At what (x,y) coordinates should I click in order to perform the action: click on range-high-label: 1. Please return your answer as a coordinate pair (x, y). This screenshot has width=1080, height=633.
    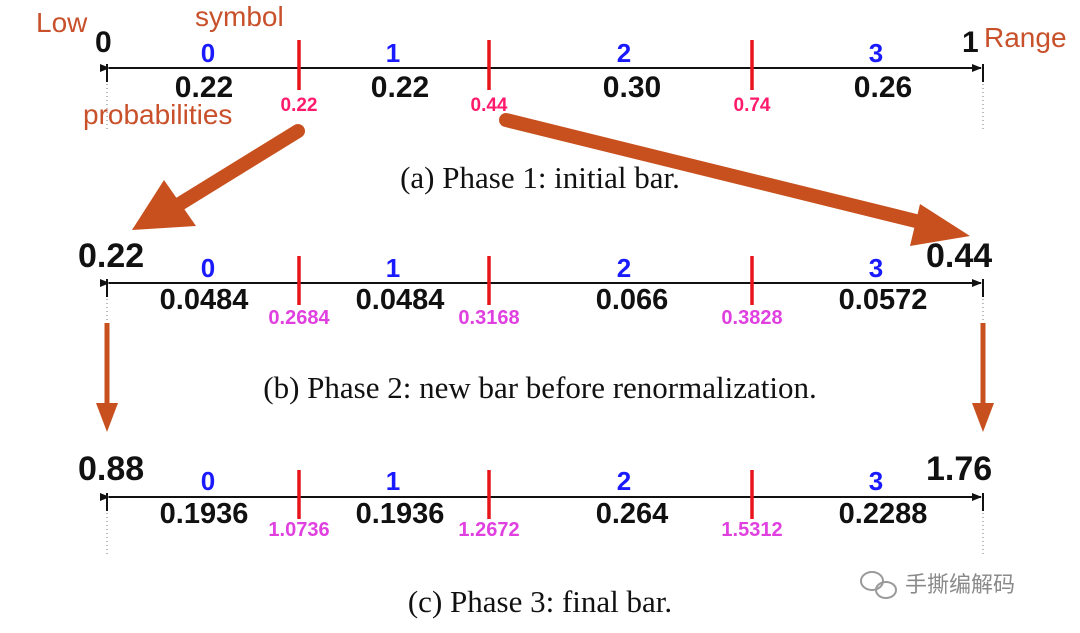
    Looking at the image, I should click on (970, 42).